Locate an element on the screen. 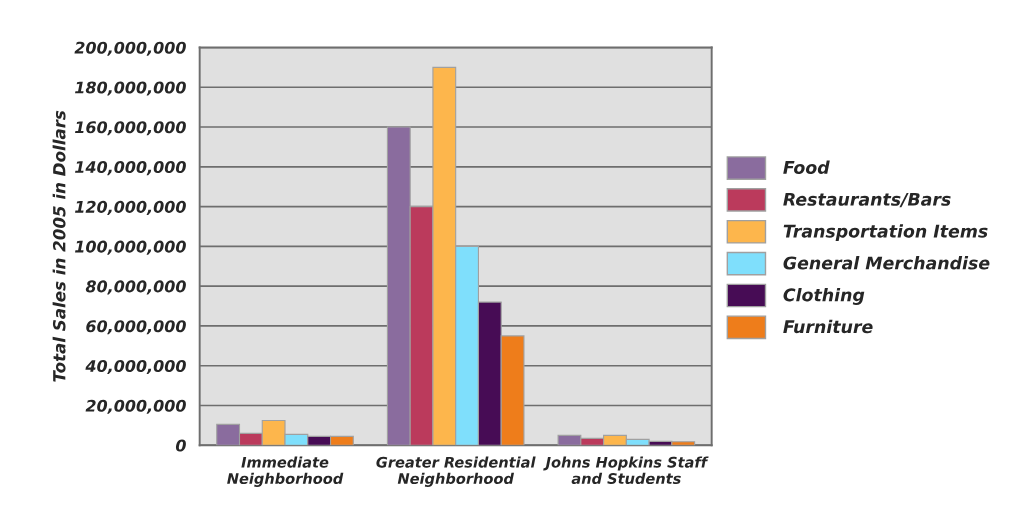 Image resolution: width=1024 pixels, height=527 pixels. y-tick-label: 140,000,000 is located at coordinates (130, 168).